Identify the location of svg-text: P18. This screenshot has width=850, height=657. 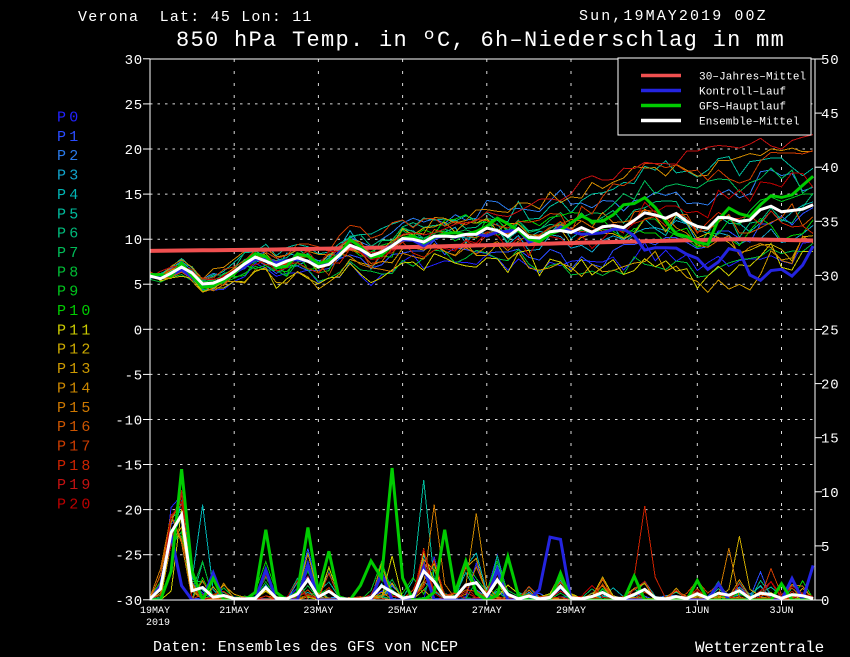
(75, 466).